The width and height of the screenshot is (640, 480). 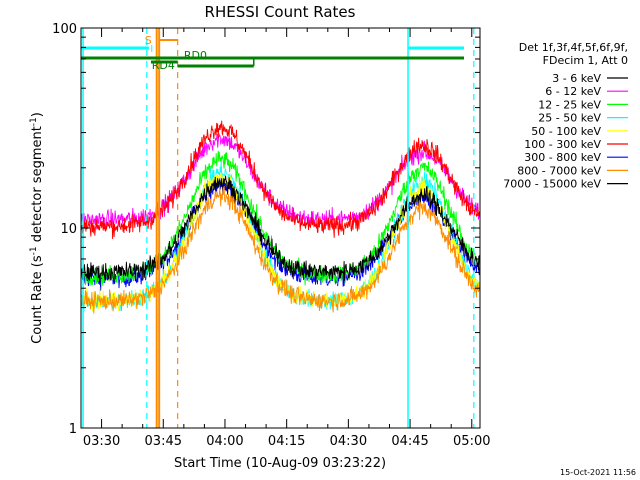 What do you see at coordinates (573, 47) in the screenshot?
I see `legend-header-line1: Det 1f,3f,4f,5f,6f,9f,` at bounding box center [573, 47].